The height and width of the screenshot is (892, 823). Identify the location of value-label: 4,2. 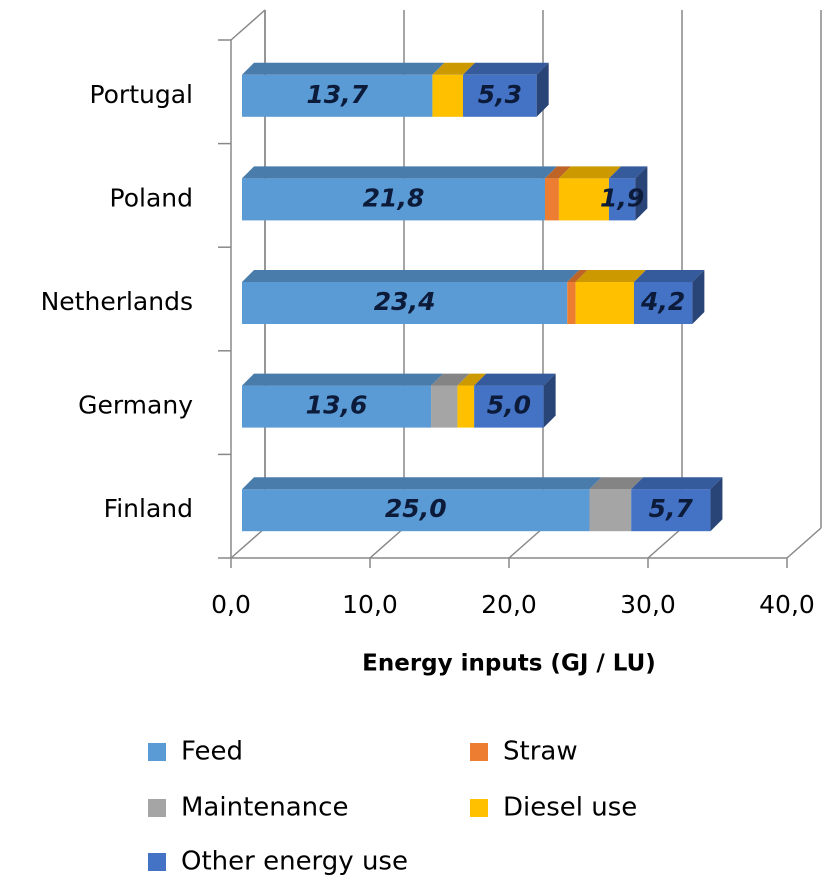
(662, 301).